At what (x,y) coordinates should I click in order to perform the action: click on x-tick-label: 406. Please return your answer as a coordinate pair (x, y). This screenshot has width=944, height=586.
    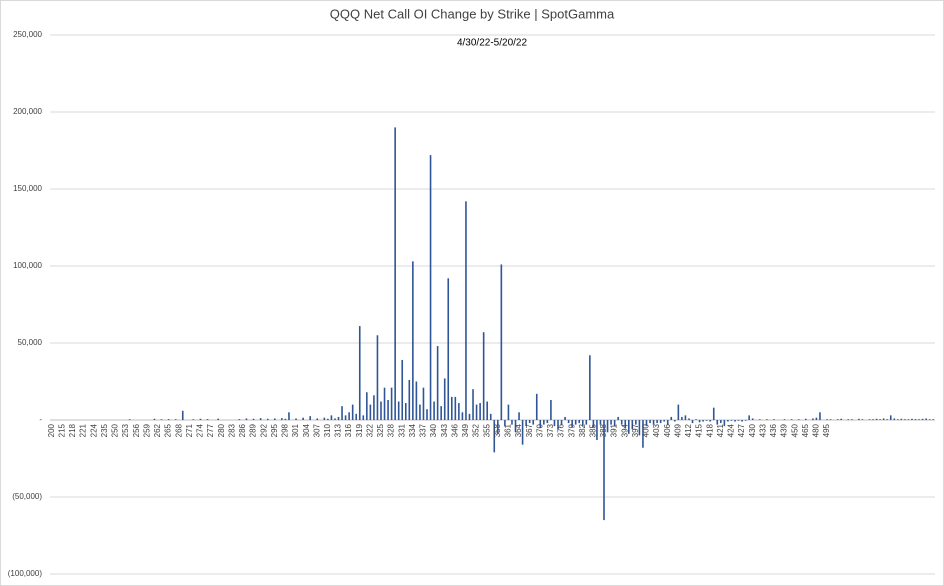
    Looking at the image, I should click on (667, 430).